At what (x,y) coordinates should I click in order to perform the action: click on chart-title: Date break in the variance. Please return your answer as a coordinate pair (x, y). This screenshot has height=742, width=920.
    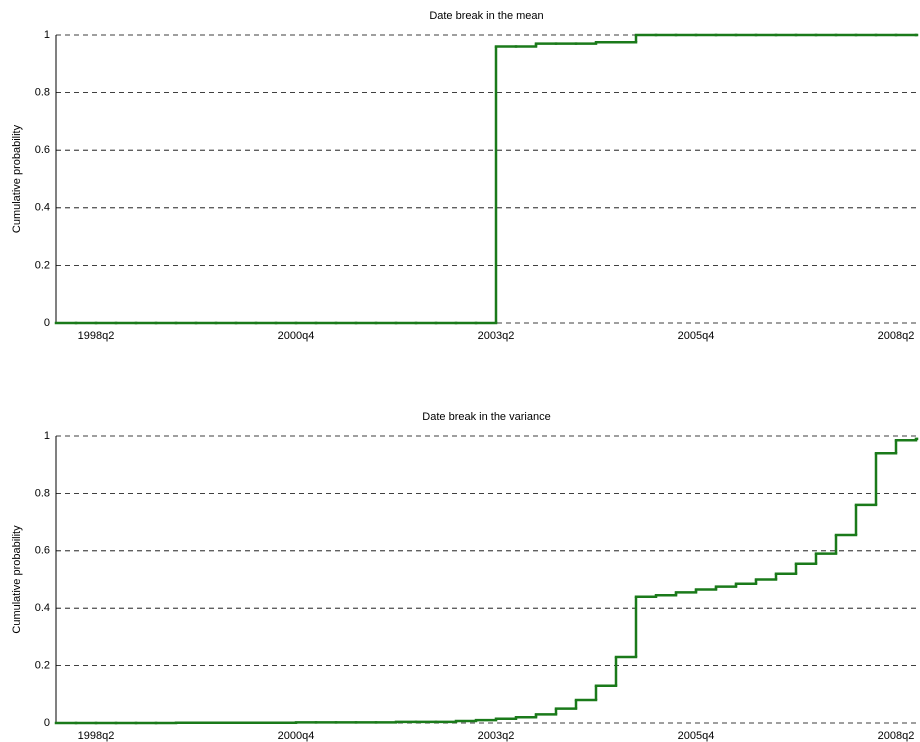
    Looking at the image, I should click on (486, 417).